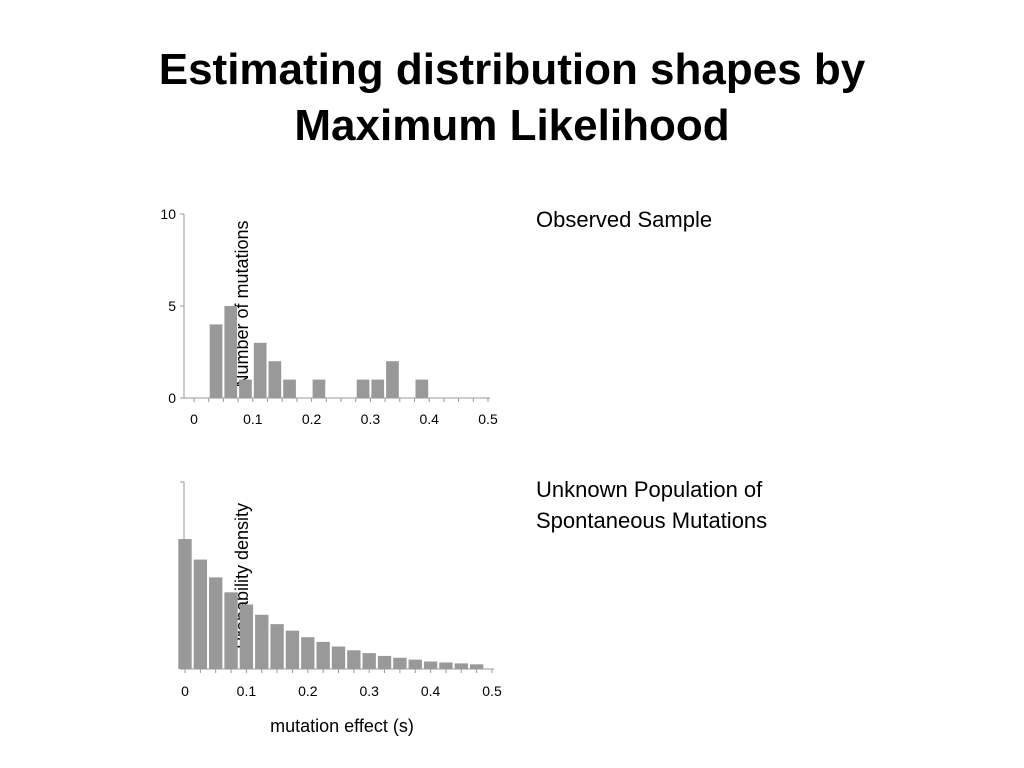  What do you see at coordinates (342, 726) in the screenshot?
I see `x-axis-label: mutation effect (s)` at bounding box center [342, 726].